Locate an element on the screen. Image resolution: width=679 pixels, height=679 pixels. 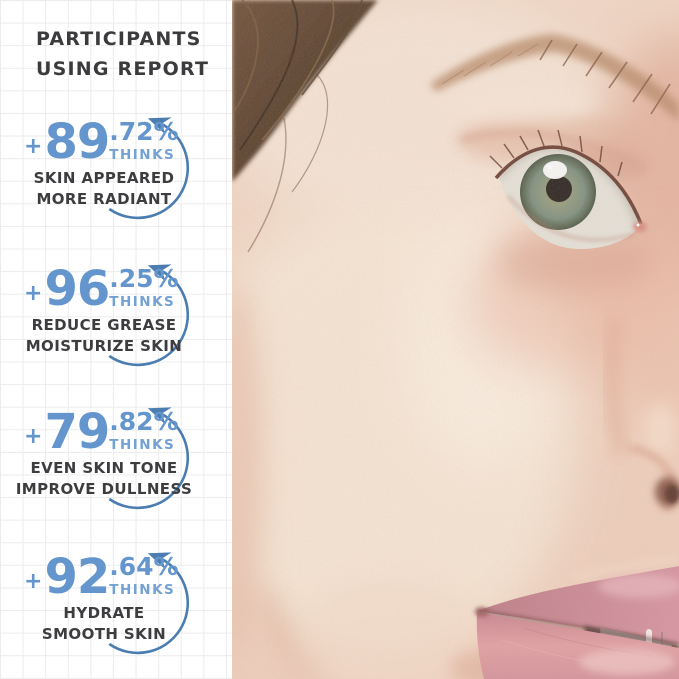
stat-percent-dec: .72% is located at coordinates (144, 131).